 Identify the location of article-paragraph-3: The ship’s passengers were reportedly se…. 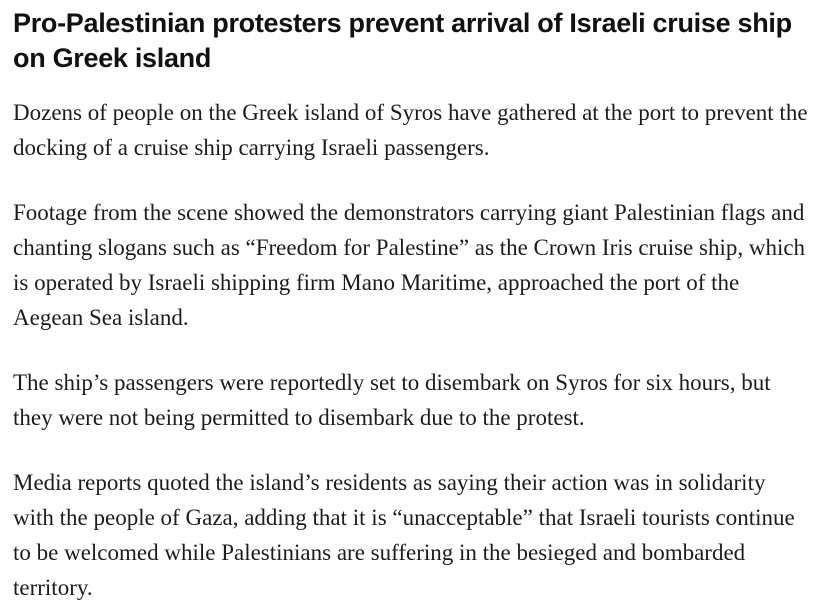
(392, 400).